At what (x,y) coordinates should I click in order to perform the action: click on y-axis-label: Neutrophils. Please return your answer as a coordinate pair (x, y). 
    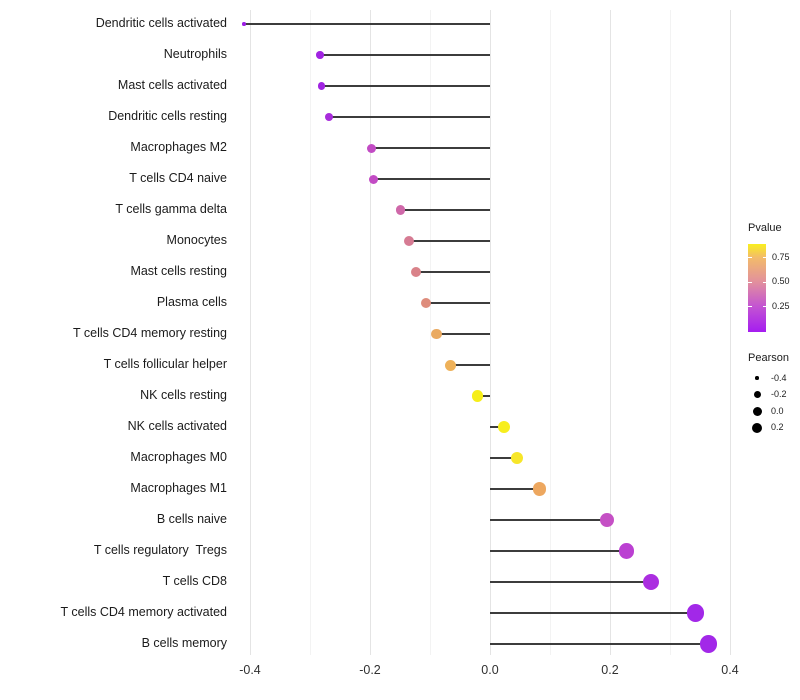
    Looking at the image, I should click on (195, 54).